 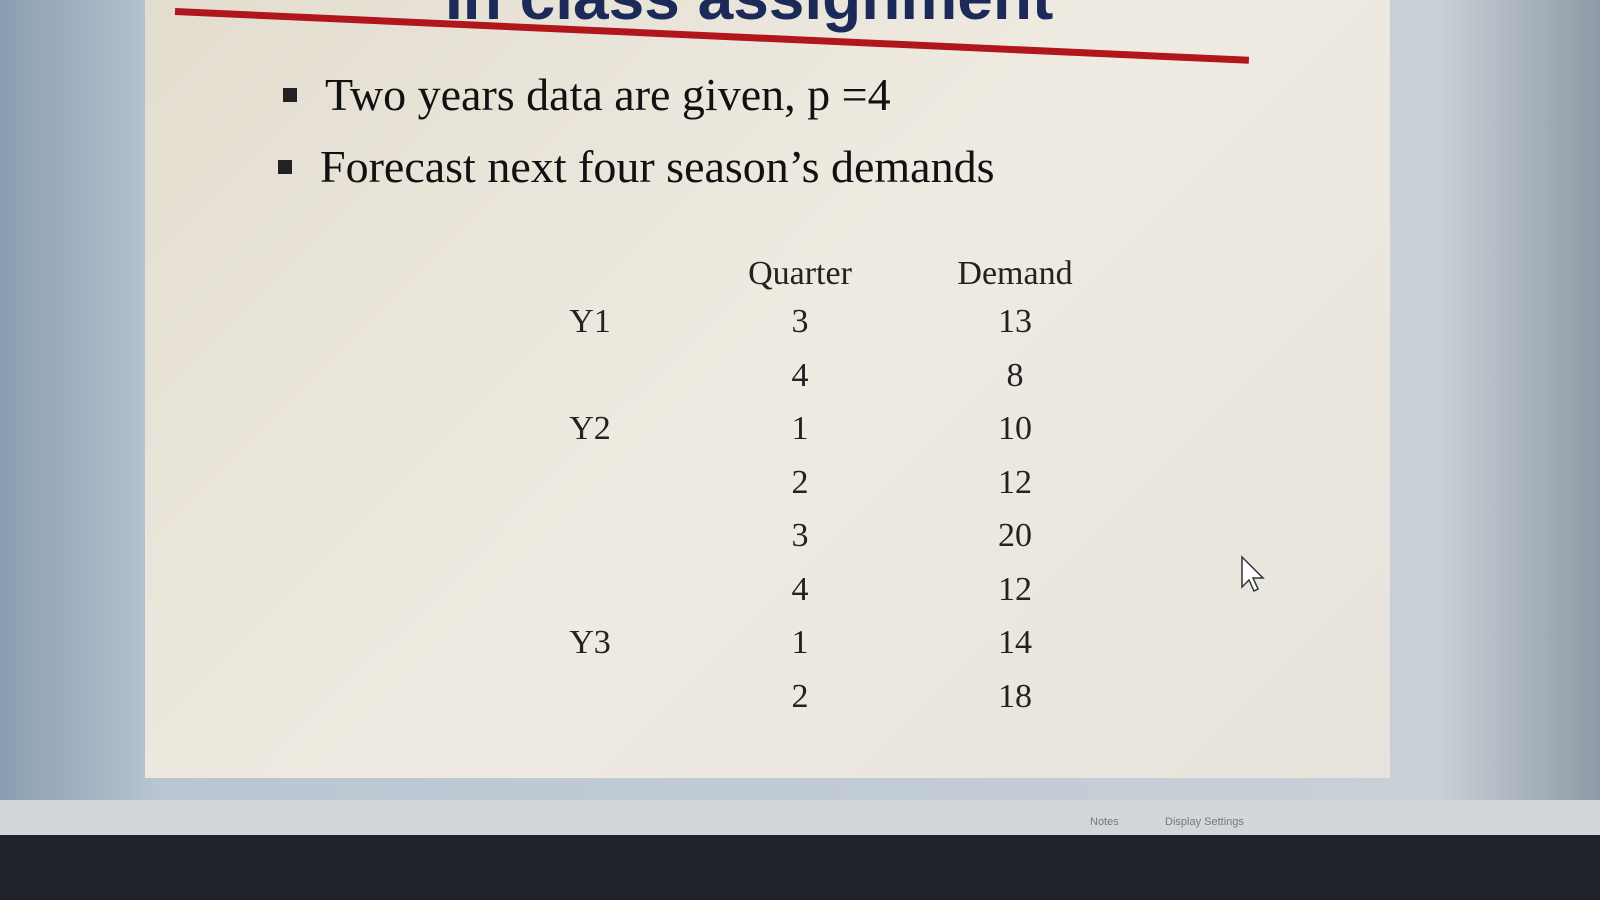 I want to click on year-label: Y1, so click(x=590, y=321).